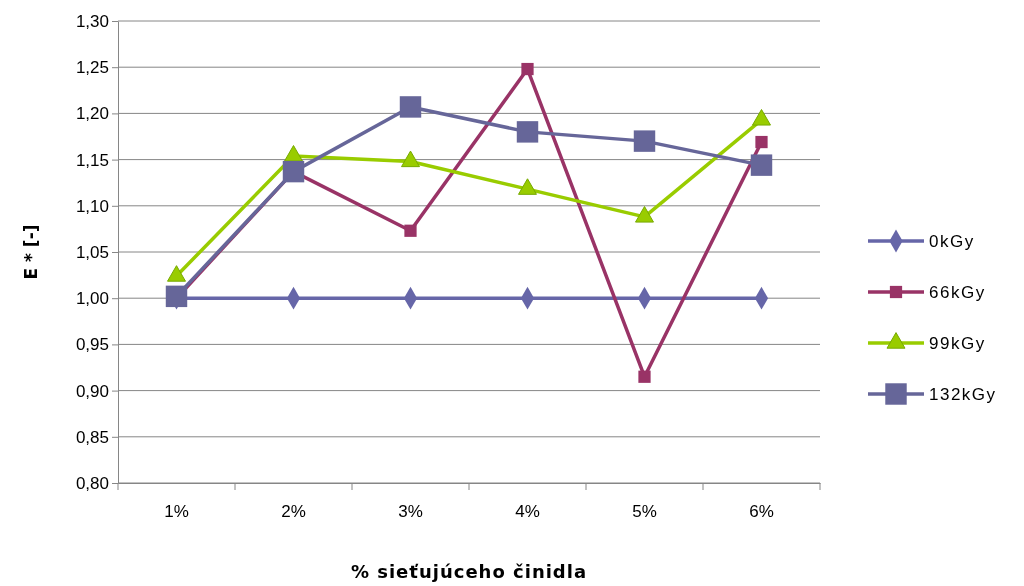 The image size is (1024, 586). What do you see at coordinates (176, 512) in the screenshot?
I see `x-tick-label: 1%` at bounding box center [176, 512].